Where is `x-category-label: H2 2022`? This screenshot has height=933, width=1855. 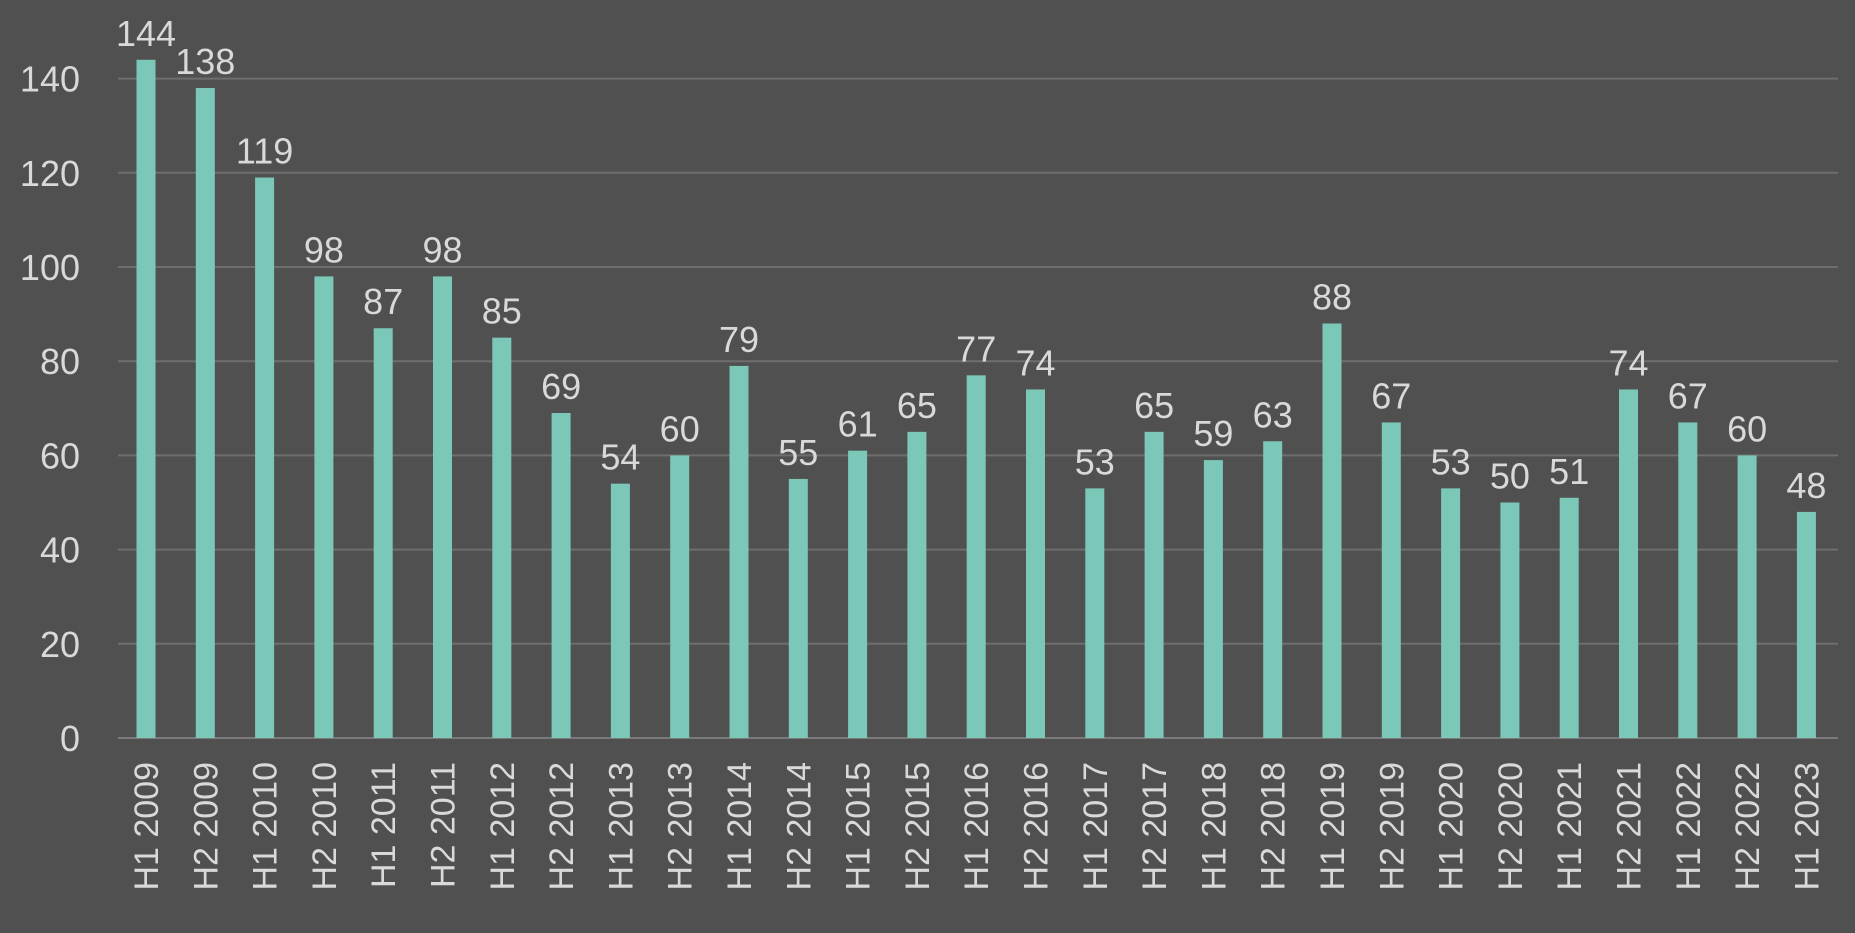 x-category-label: H2 2022 is located at coordinates (1748, 826).